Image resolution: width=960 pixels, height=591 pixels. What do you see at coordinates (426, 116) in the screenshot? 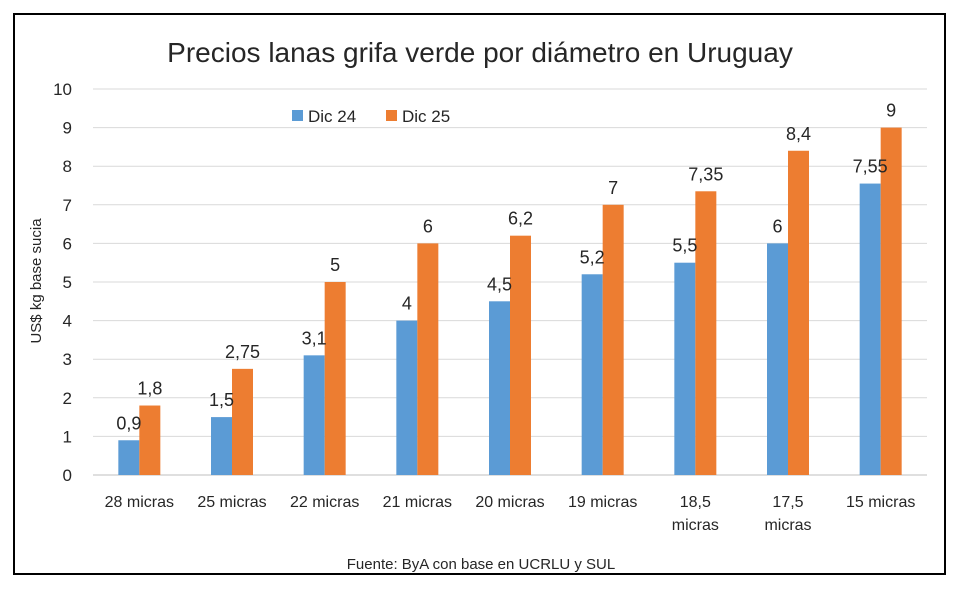
I see `legend-label: Dic 25` at bounding box center [426, 116].